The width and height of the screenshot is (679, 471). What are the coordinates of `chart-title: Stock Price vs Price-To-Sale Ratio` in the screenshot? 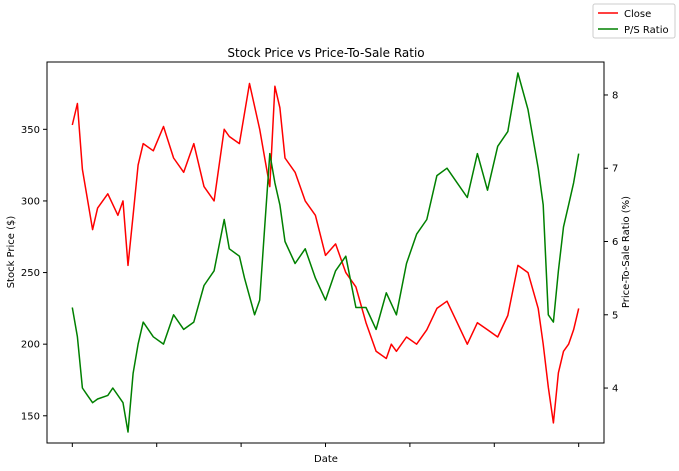 It's located at (325, 53).